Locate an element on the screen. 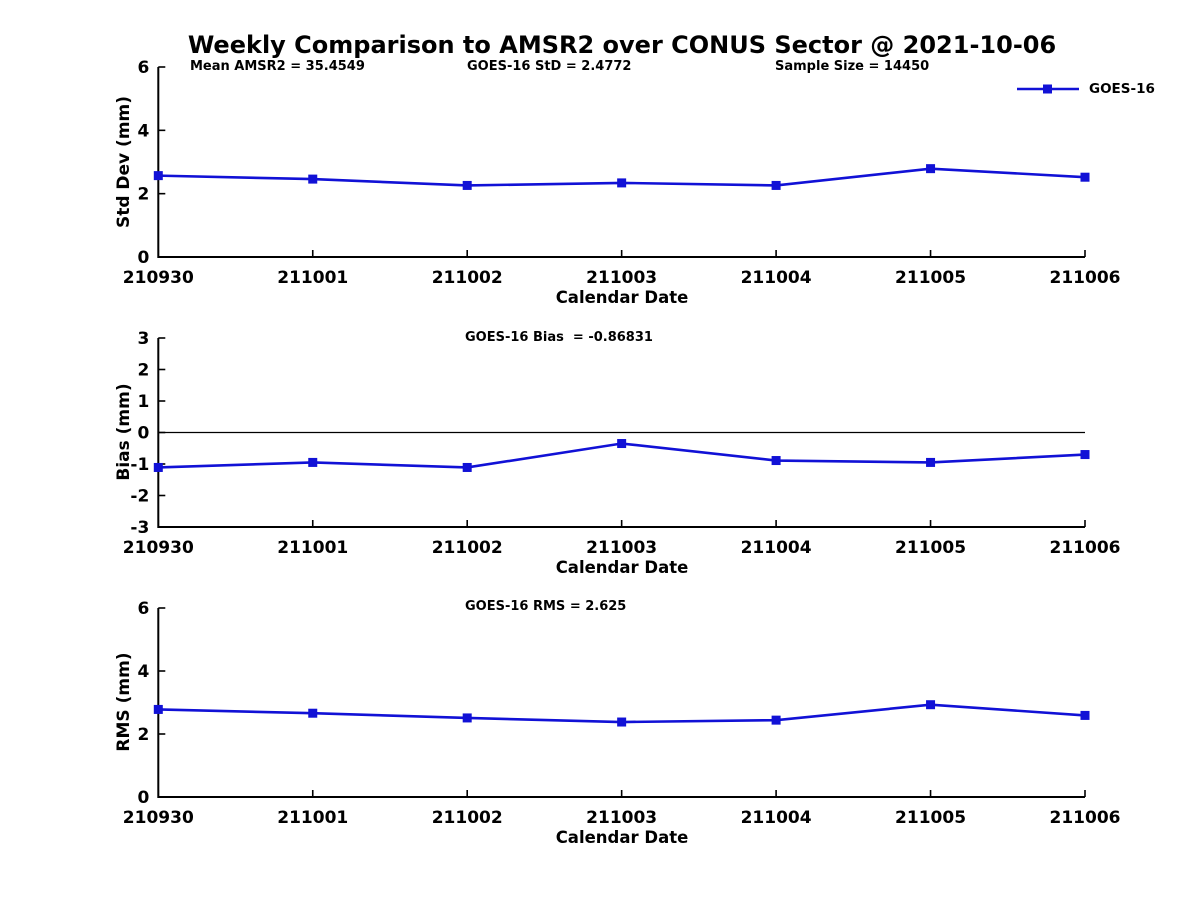 This screenshot has height=900, width=1200. stat-sample-size: Sample Size = 14450 is located at coordinates (852, 66).